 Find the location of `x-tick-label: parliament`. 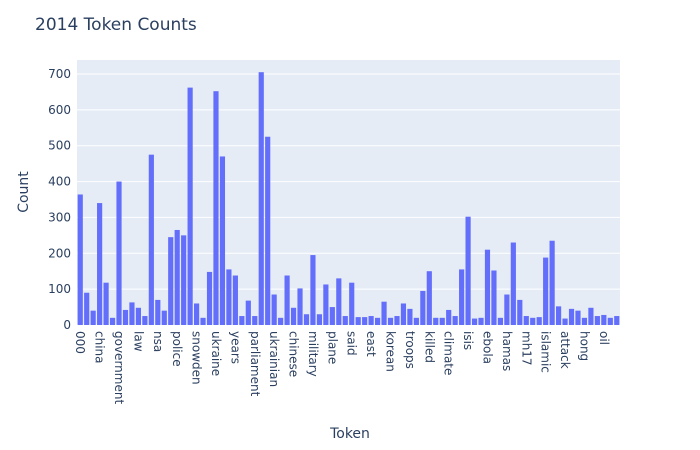

x-tick-label: parliament is located at coordinates (255, 364).